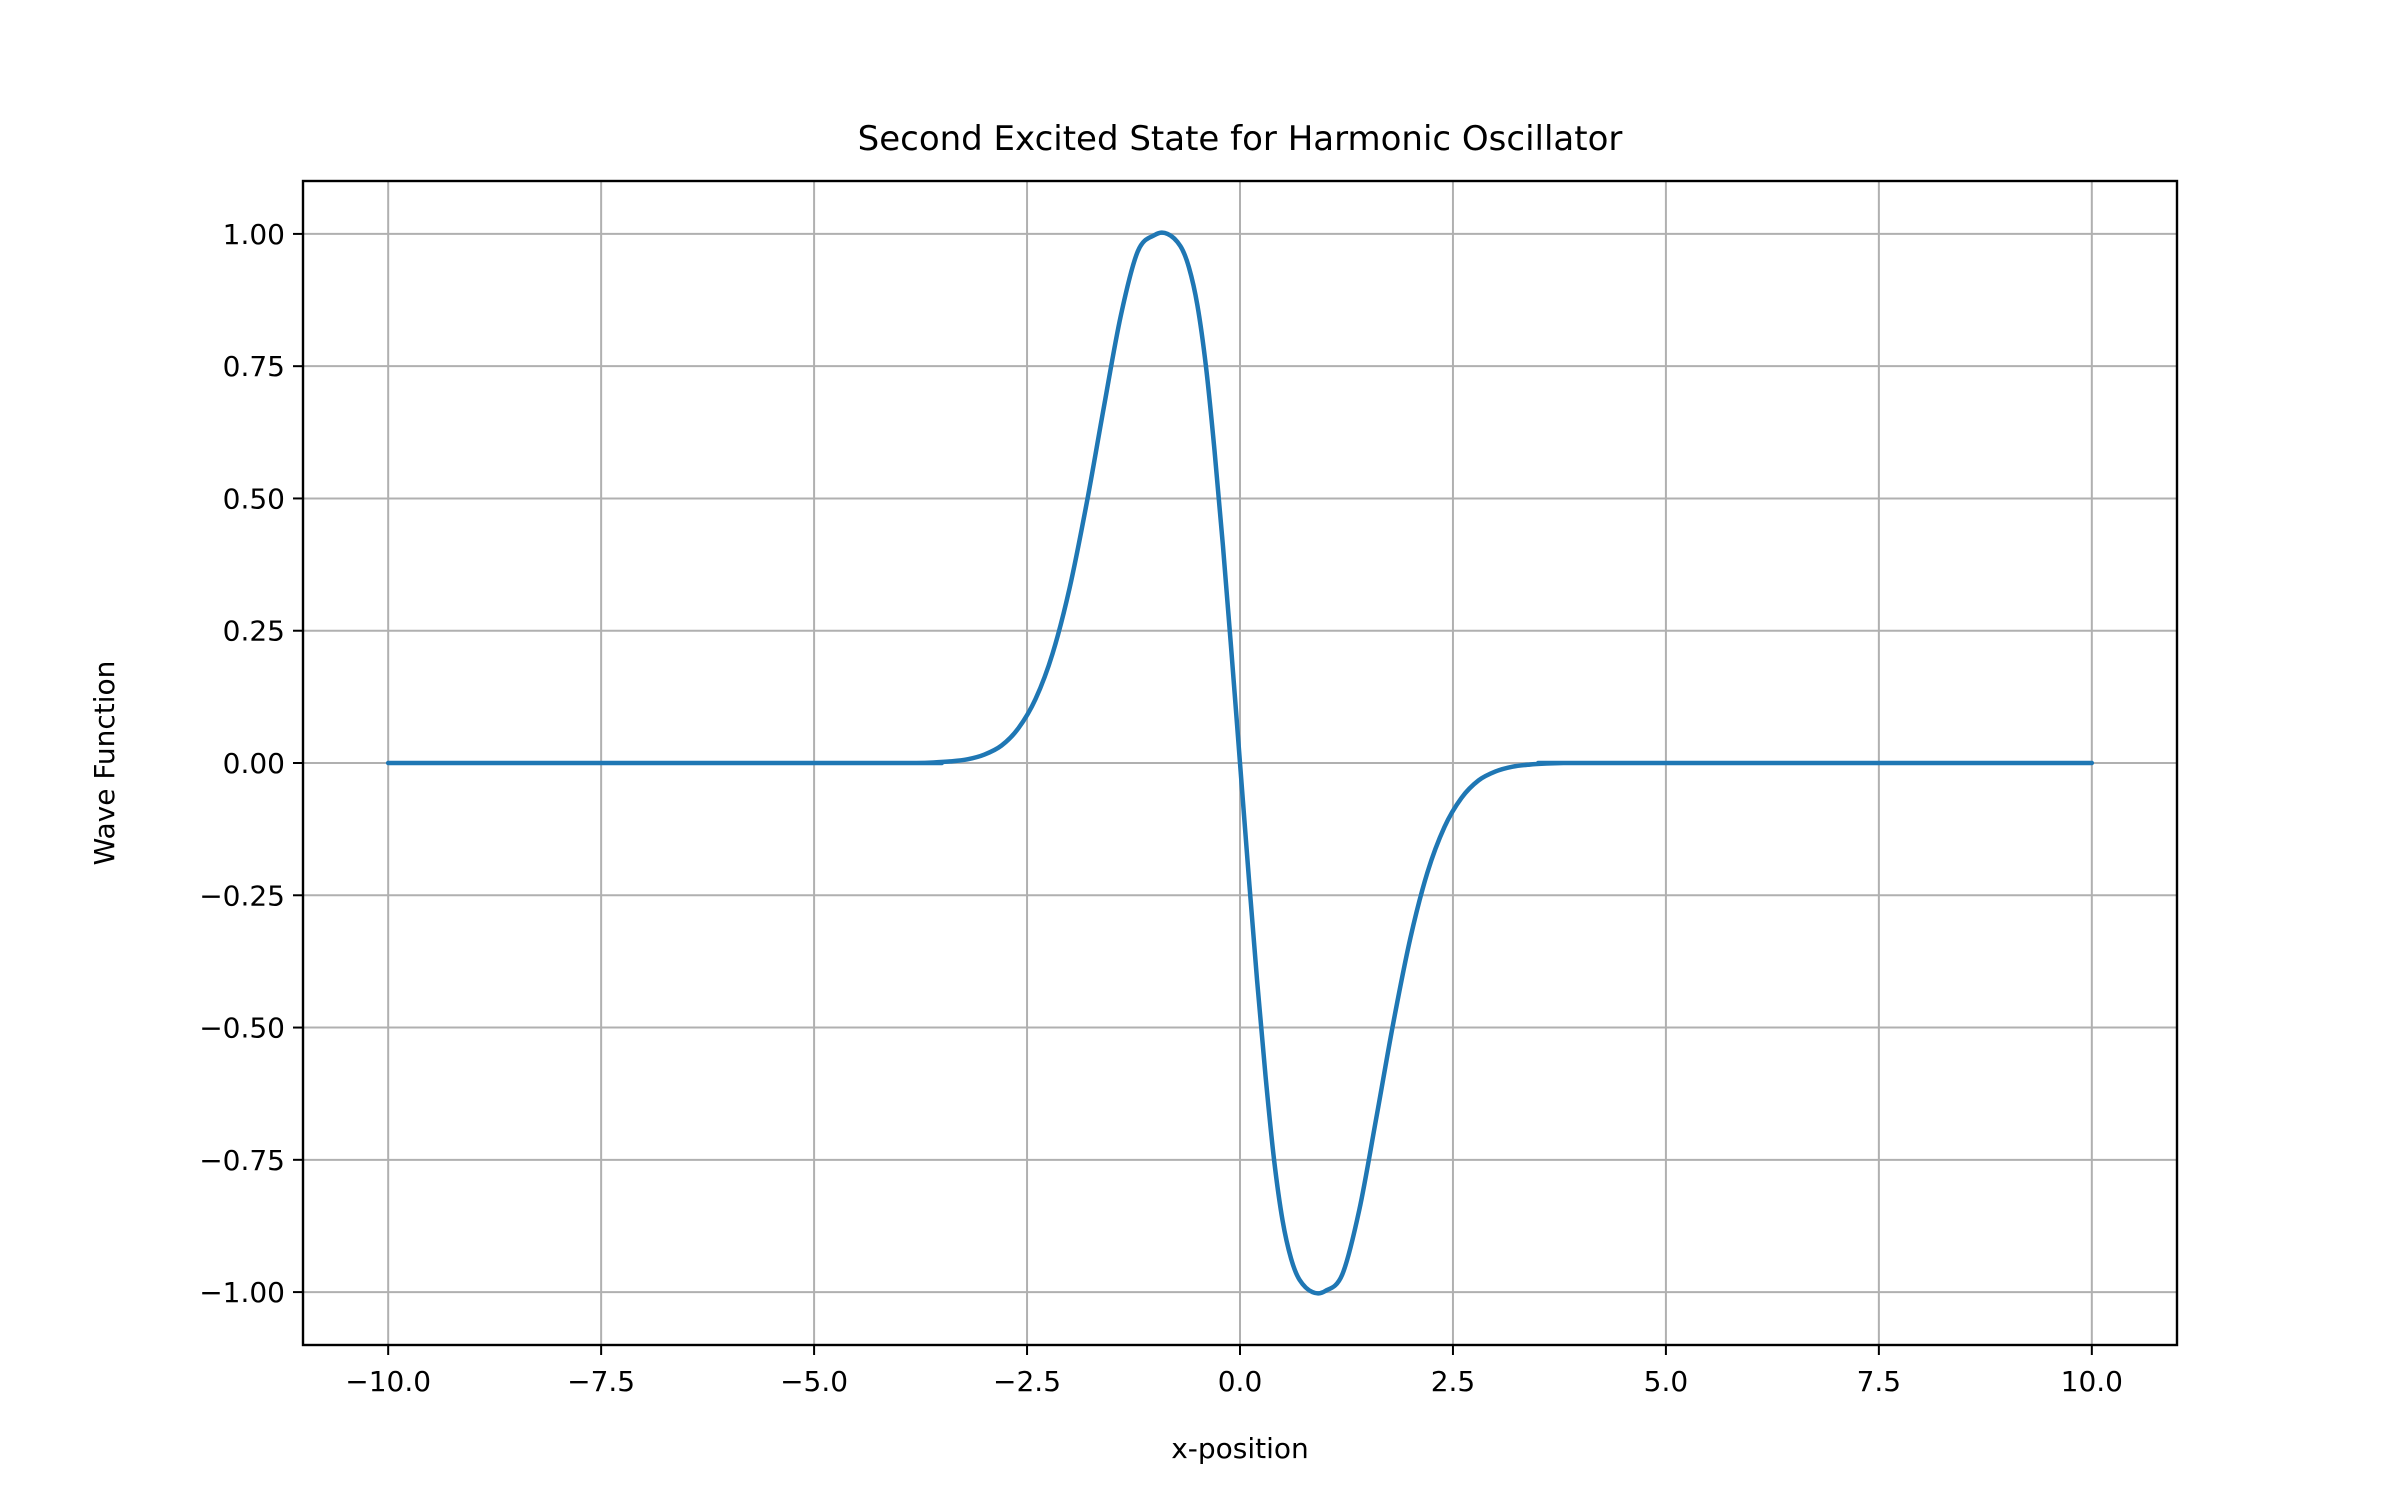 This screenshot has width=2400, height=1500. Describe the element at coordinates (242, 1292) in the screenshot. I see `y-tick-label: −1.00` at that location.